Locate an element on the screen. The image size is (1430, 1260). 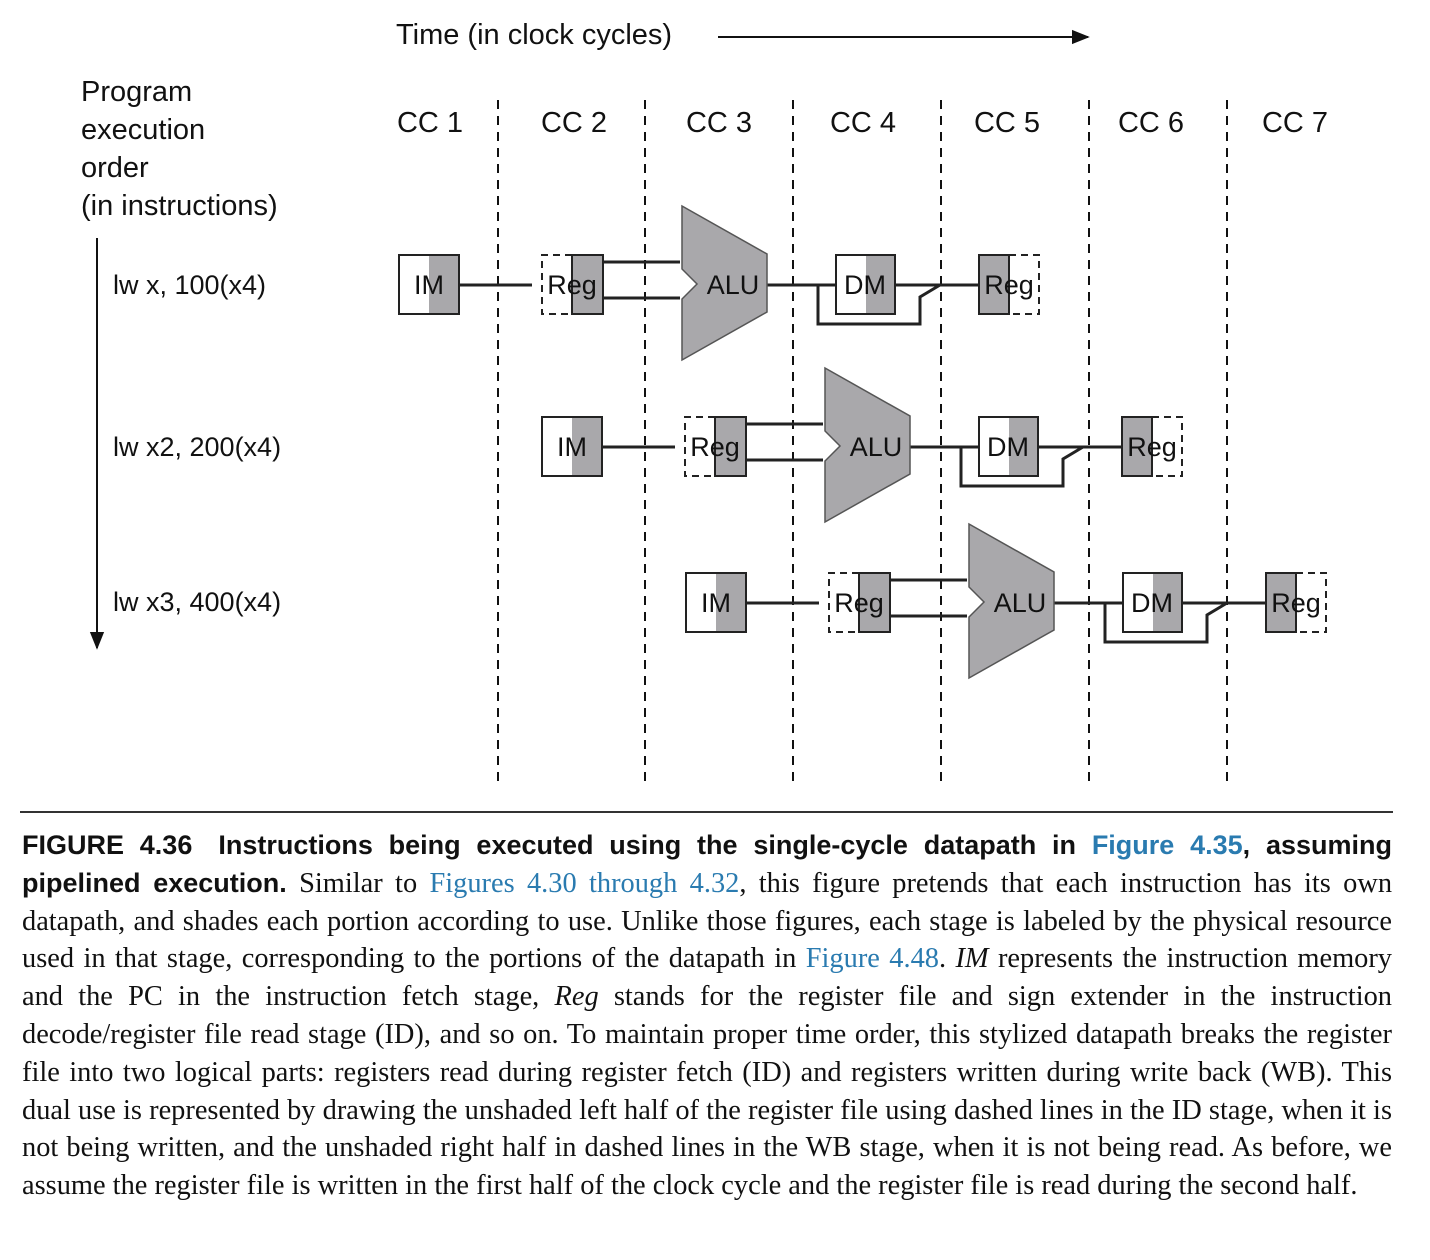
order-label-line-4: (in instructions) is located at coordinates (179, 206).